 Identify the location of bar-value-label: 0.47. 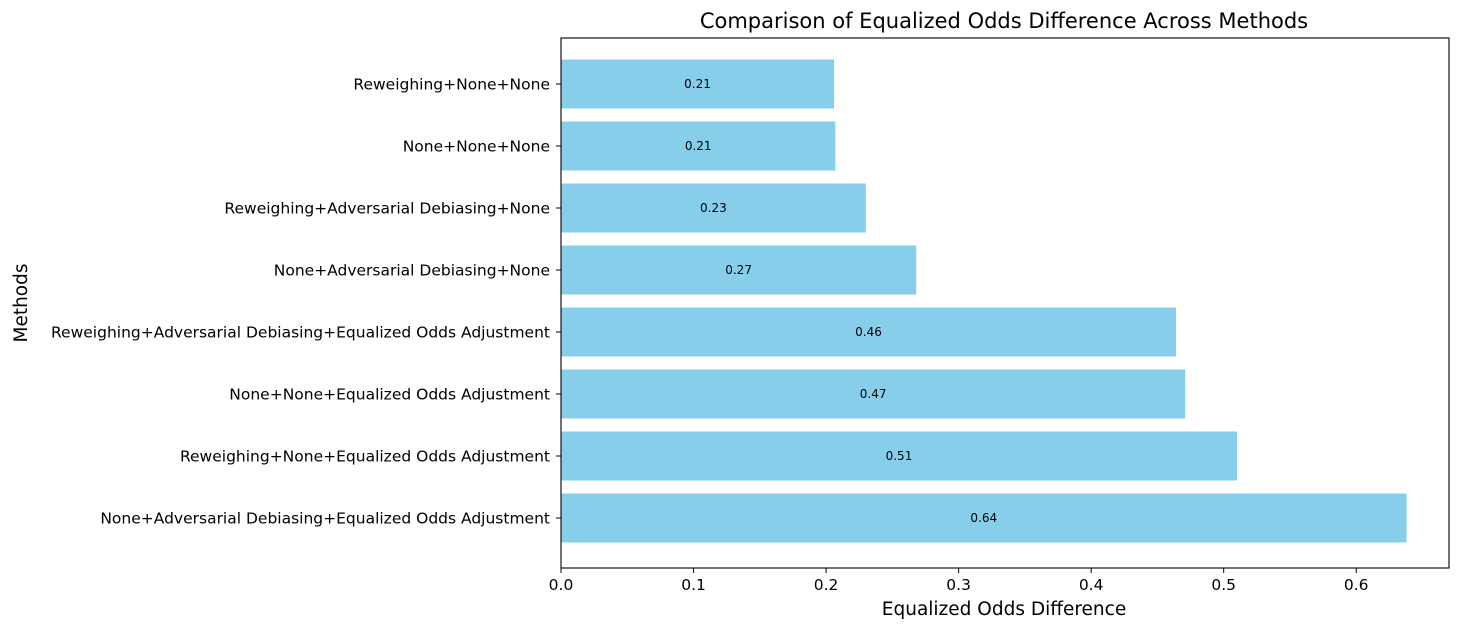
(873, 394).